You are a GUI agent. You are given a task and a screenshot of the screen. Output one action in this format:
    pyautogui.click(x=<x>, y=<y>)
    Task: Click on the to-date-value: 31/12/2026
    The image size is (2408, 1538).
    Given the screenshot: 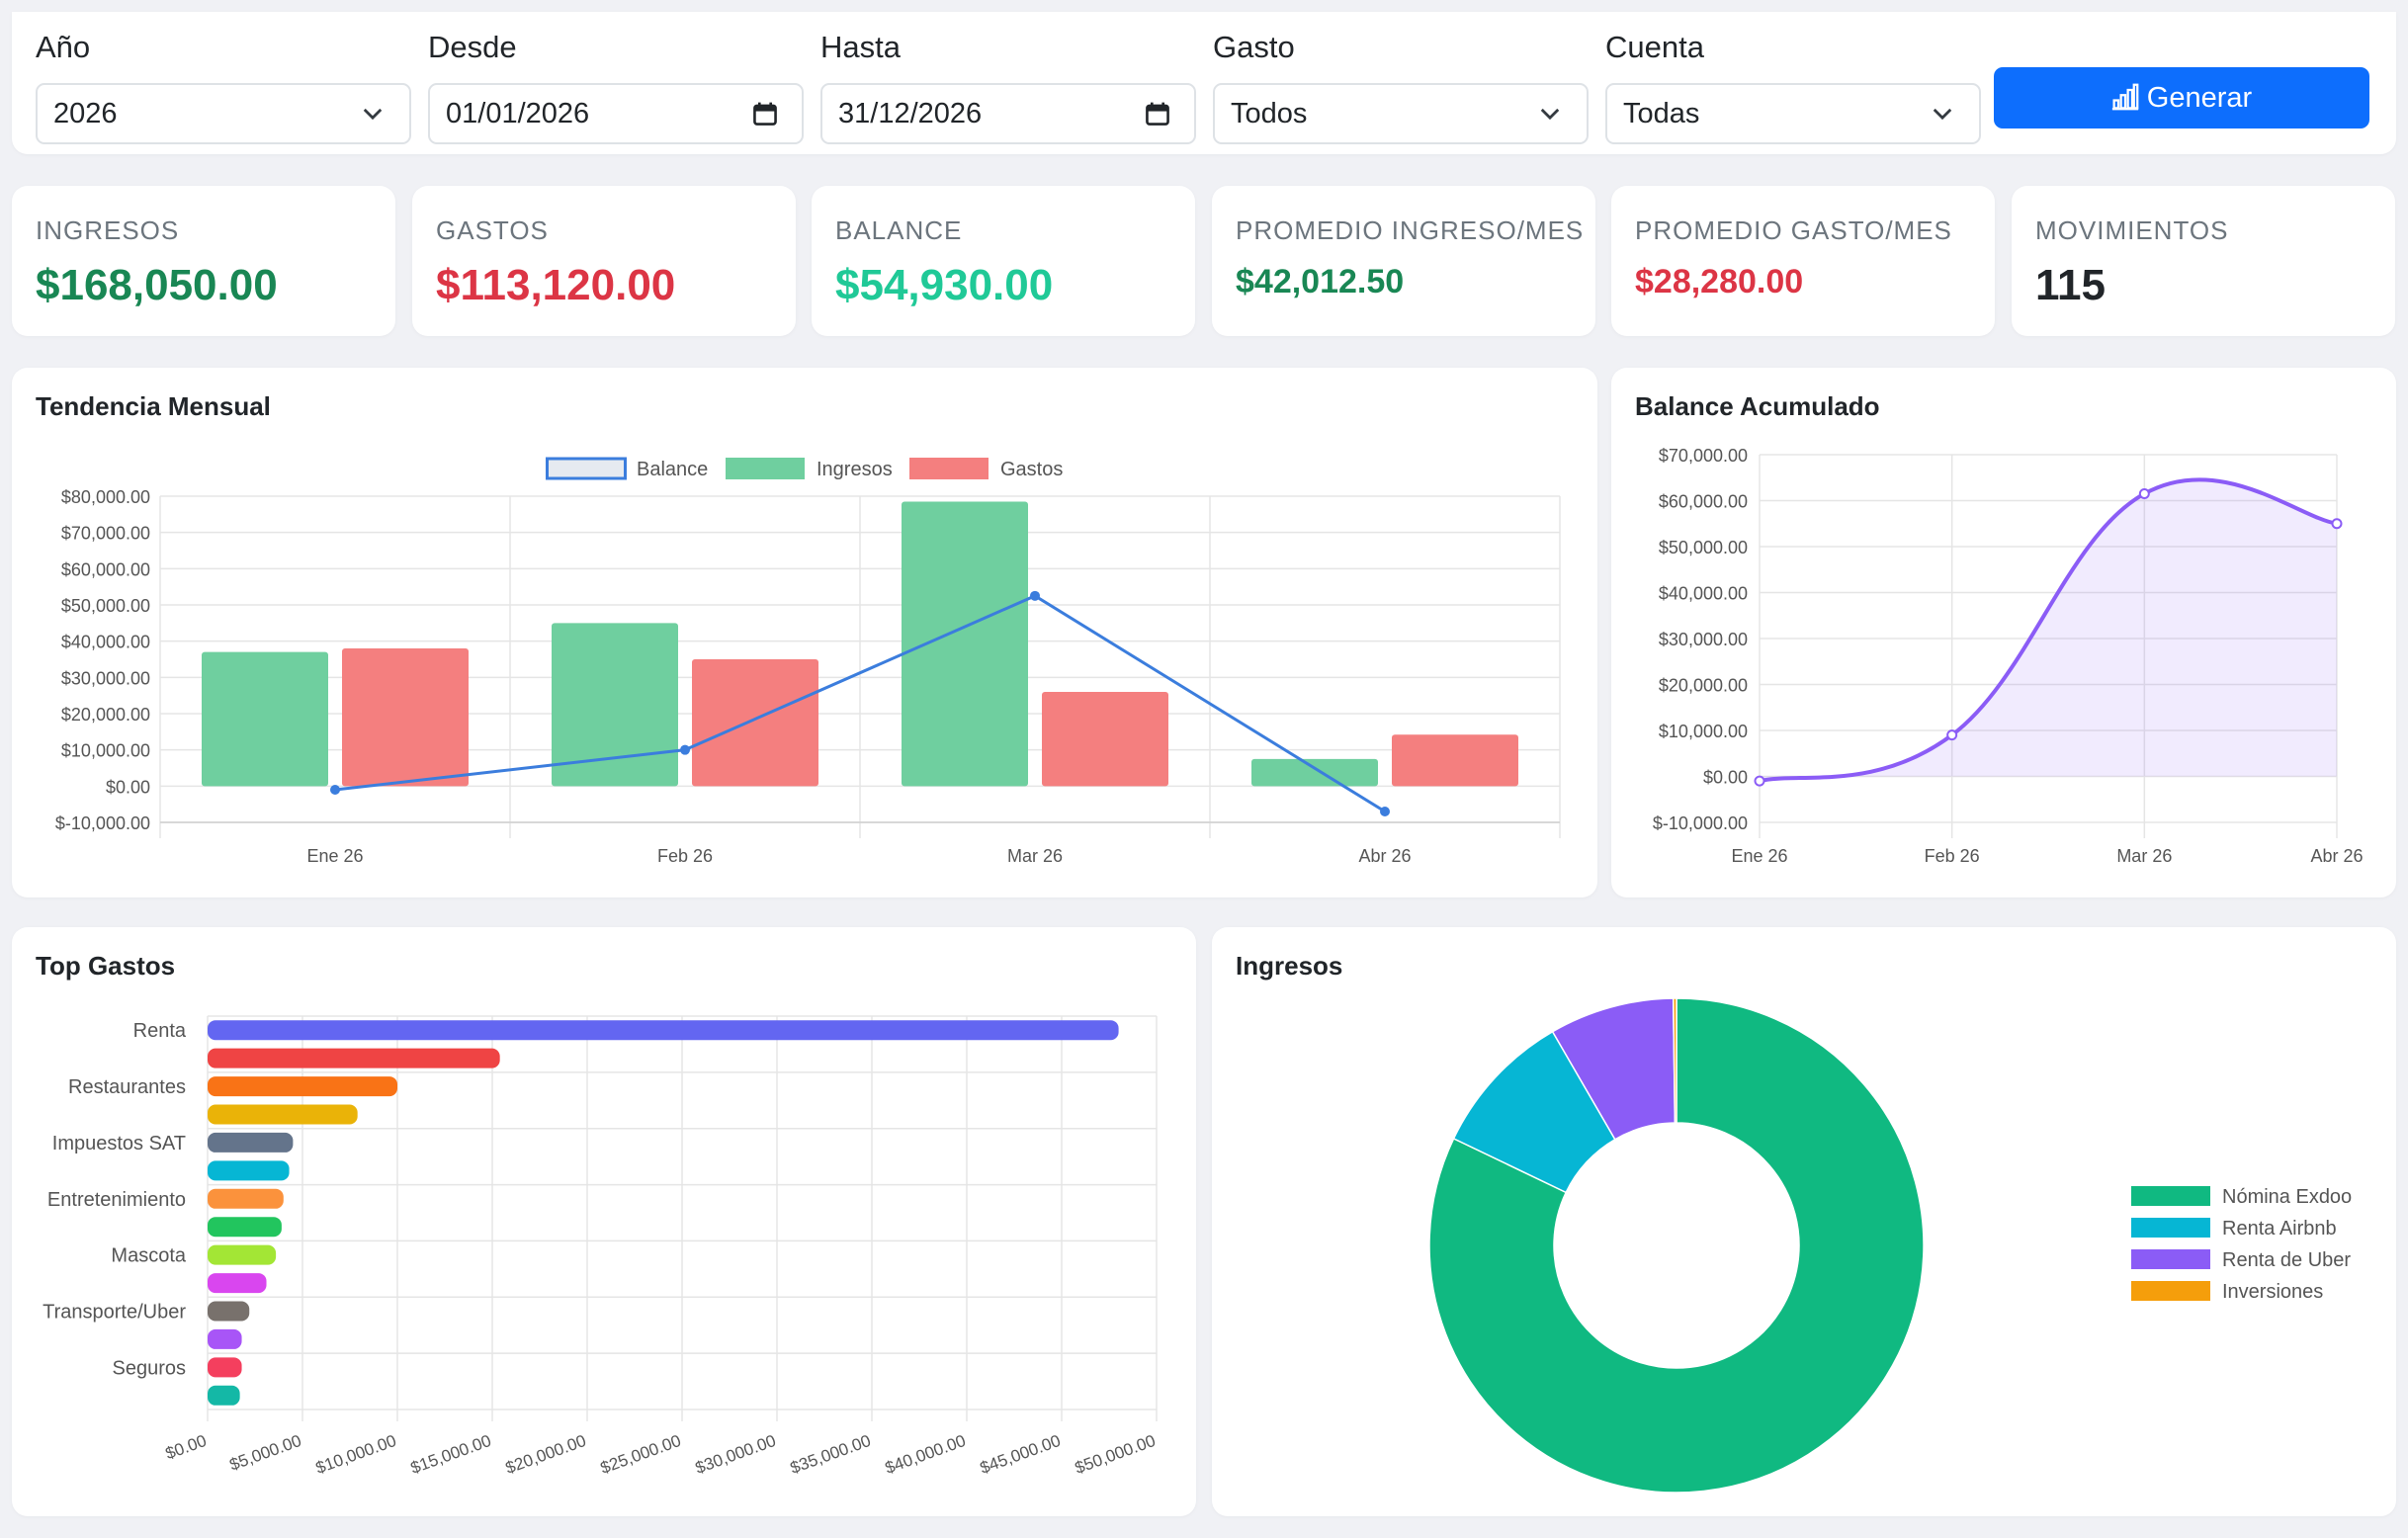 What is the action you would take?
    pyautogui.click(x=910, y=113)
    